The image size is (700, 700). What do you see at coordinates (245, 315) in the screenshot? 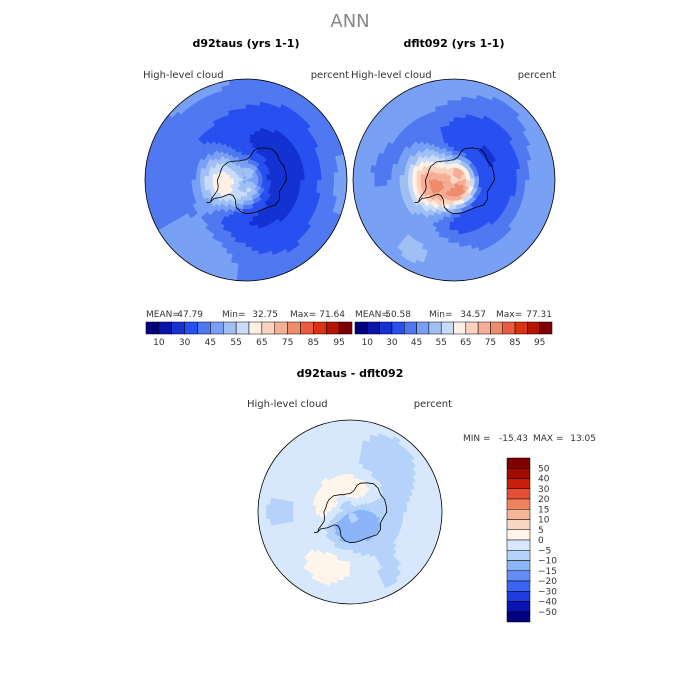
I see `stats-line: MEAN= 47.79 Min= 32.75 Max= 71.64` at bounding box center [245, 315].